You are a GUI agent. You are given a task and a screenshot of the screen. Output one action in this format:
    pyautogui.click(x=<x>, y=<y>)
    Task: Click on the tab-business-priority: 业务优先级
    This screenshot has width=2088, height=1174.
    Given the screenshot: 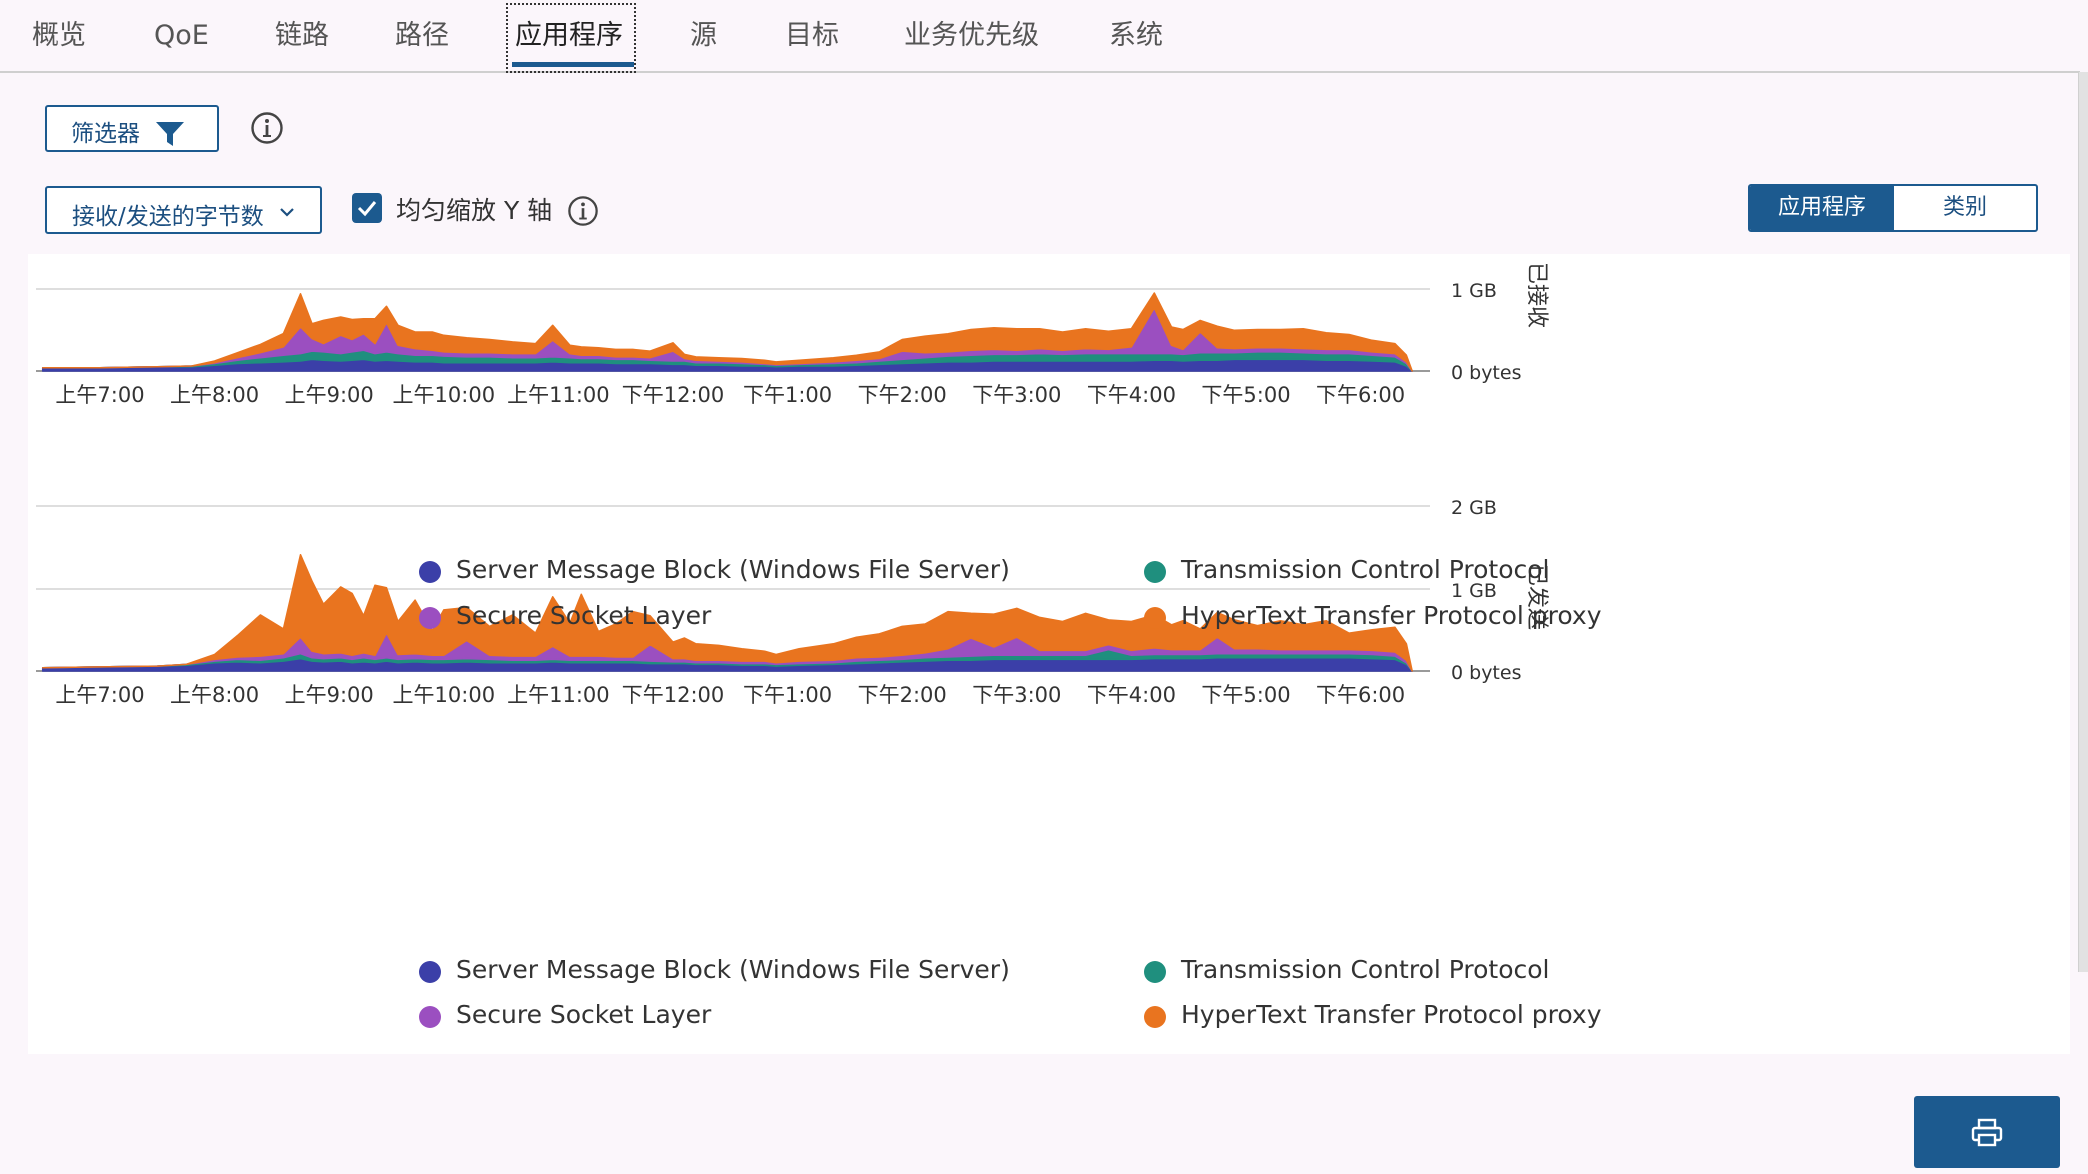 What is the action you would take?
    pyautogui.click(x=971, y=35)
    